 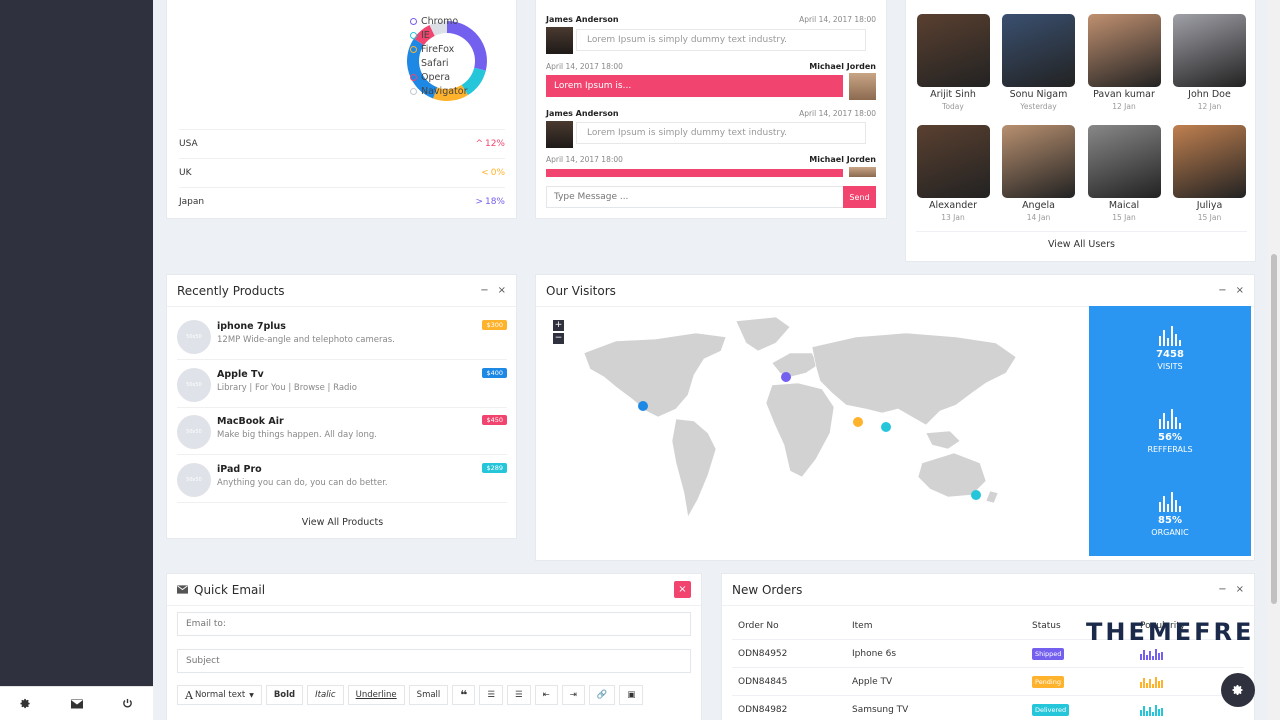 I want to click on user-date: 14 Jan, so click(x=1038, y=217).